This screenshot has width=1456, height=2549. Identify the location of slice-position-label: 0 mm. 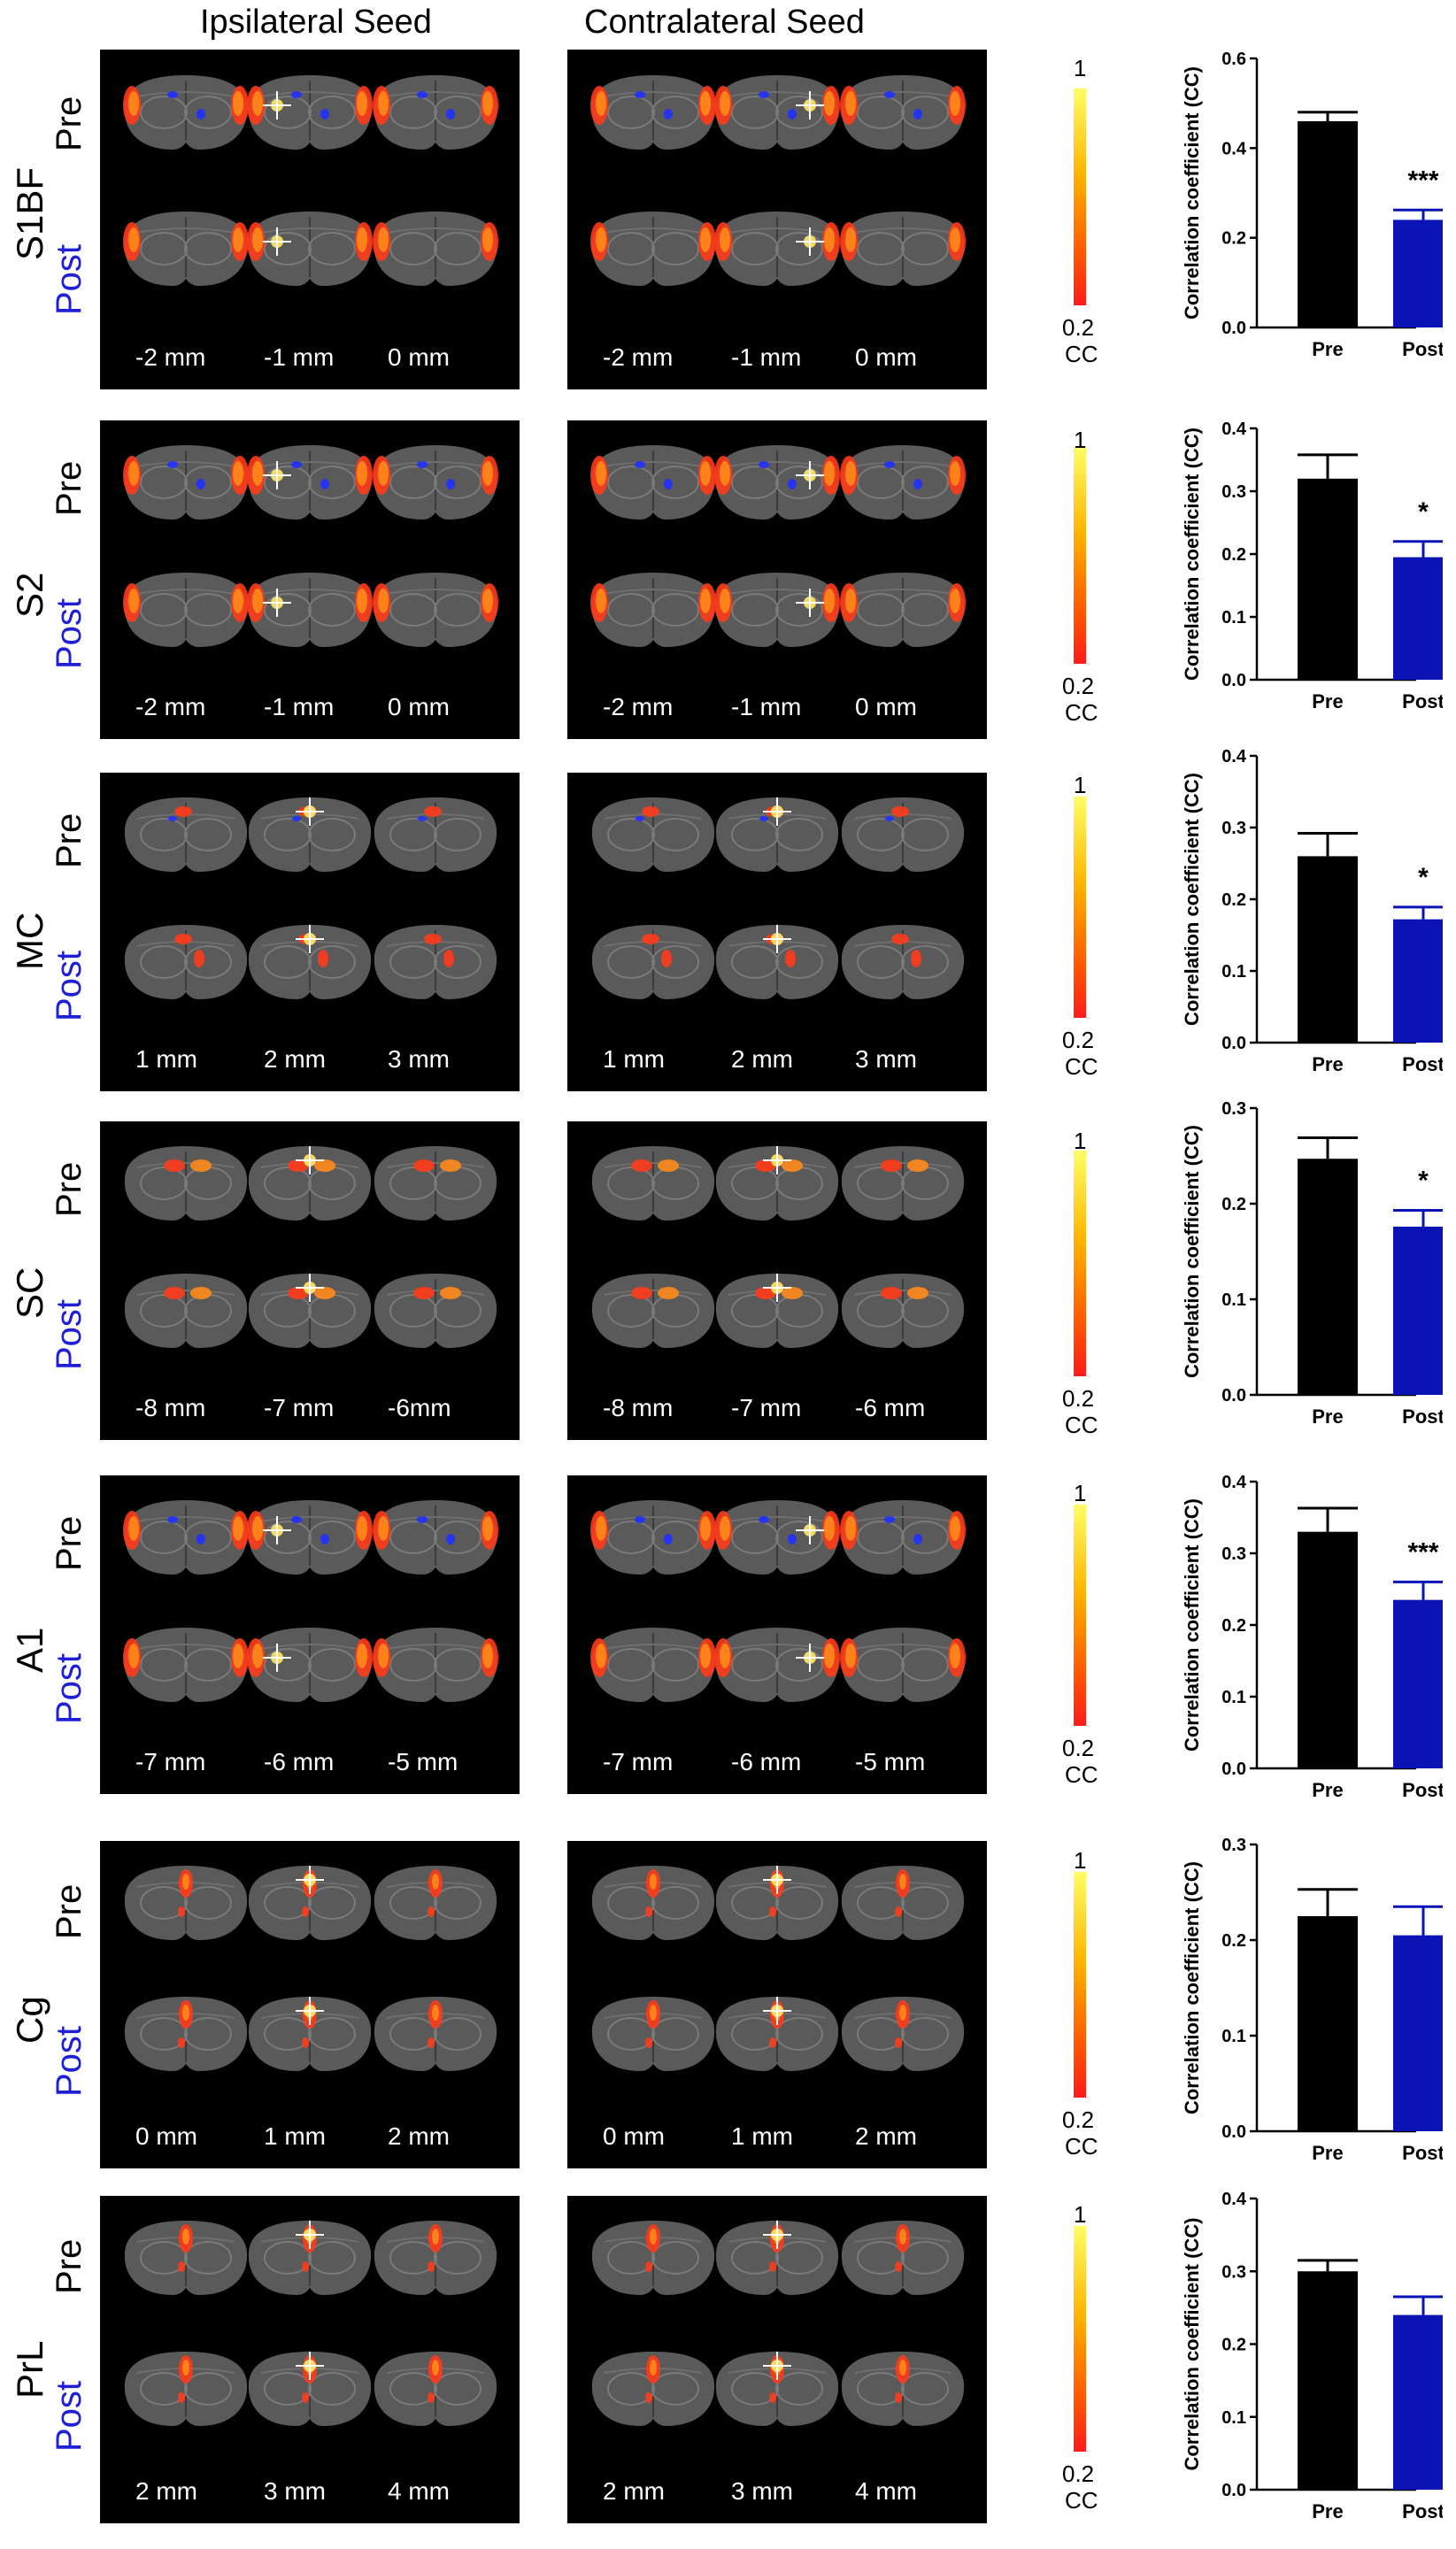
(886, 357).